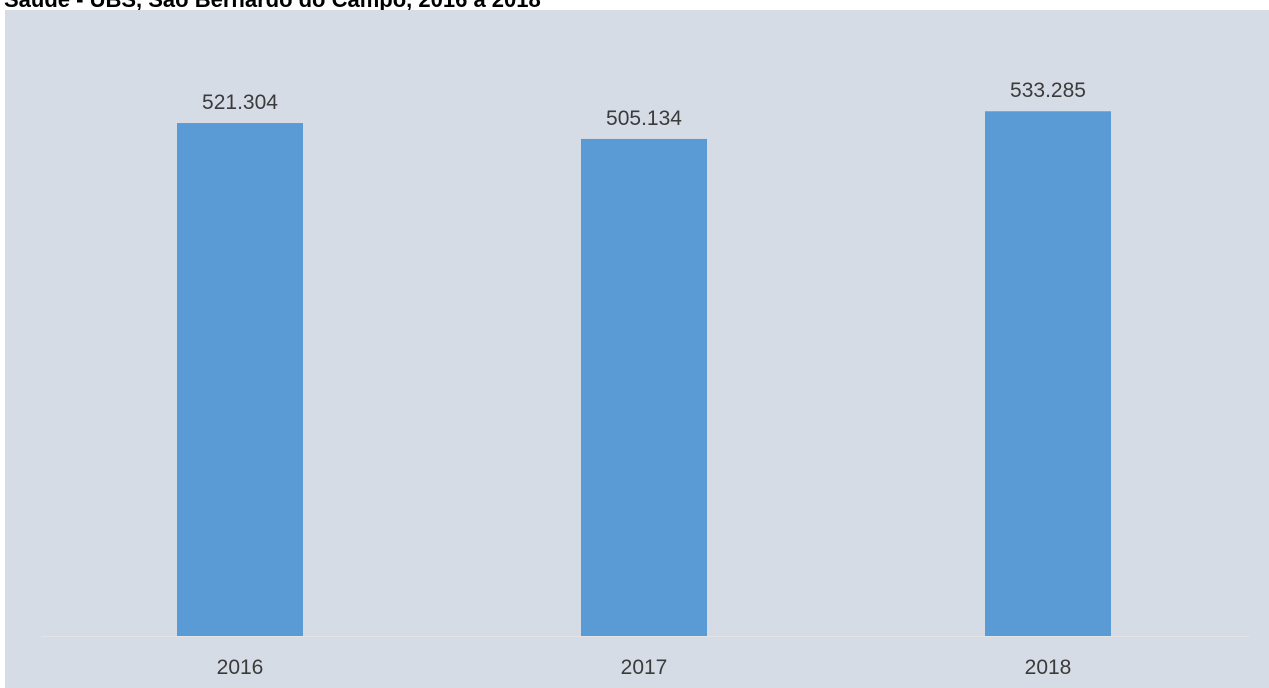 This screenshot has width=1269, height=688. I want to click on bar-2017, so click(644, 387).